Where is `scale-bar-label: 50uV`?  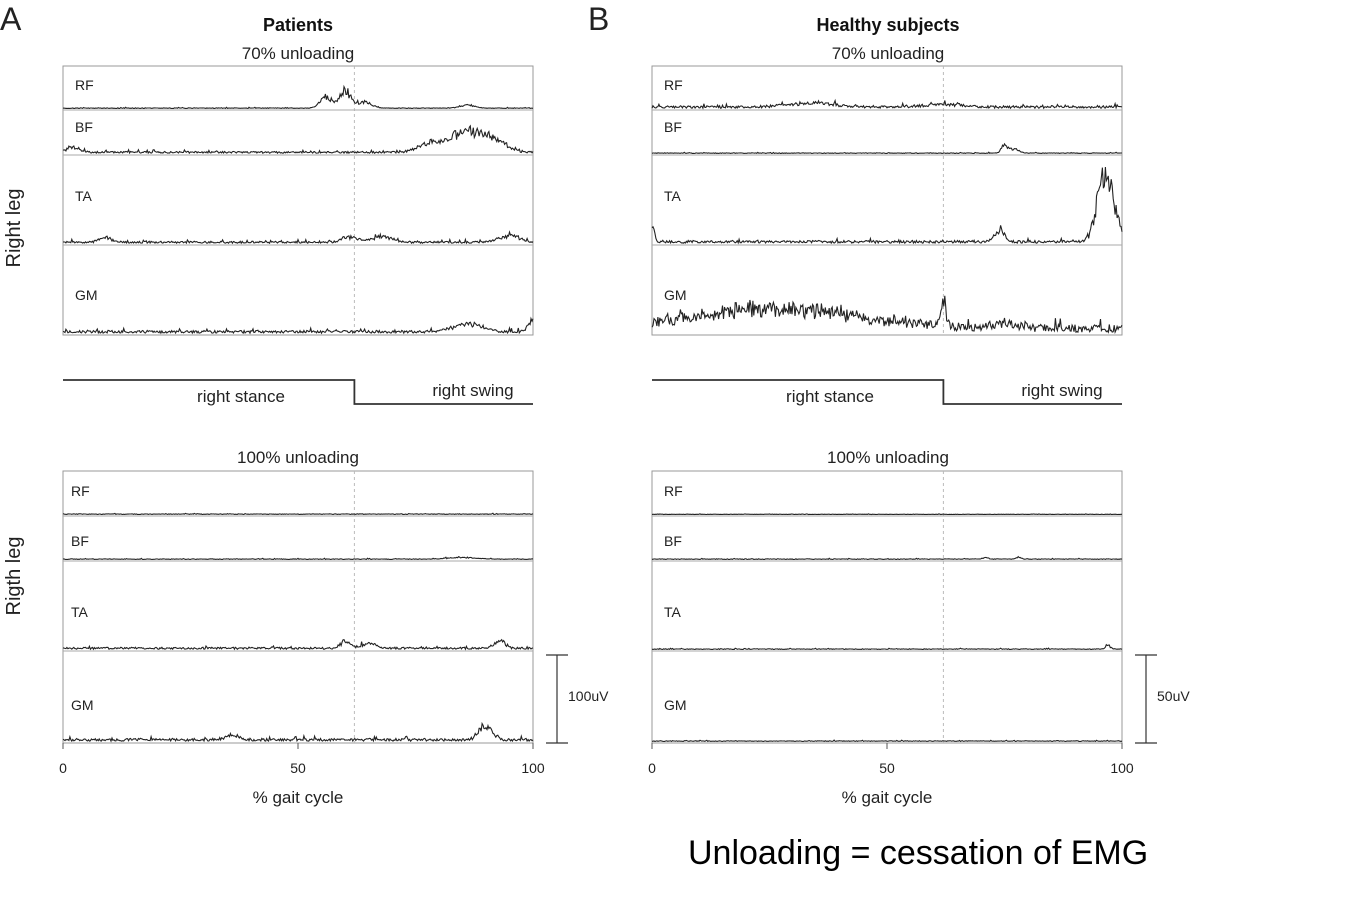
scale-bar-label: 50uV is located at coordinates (1173, 696).